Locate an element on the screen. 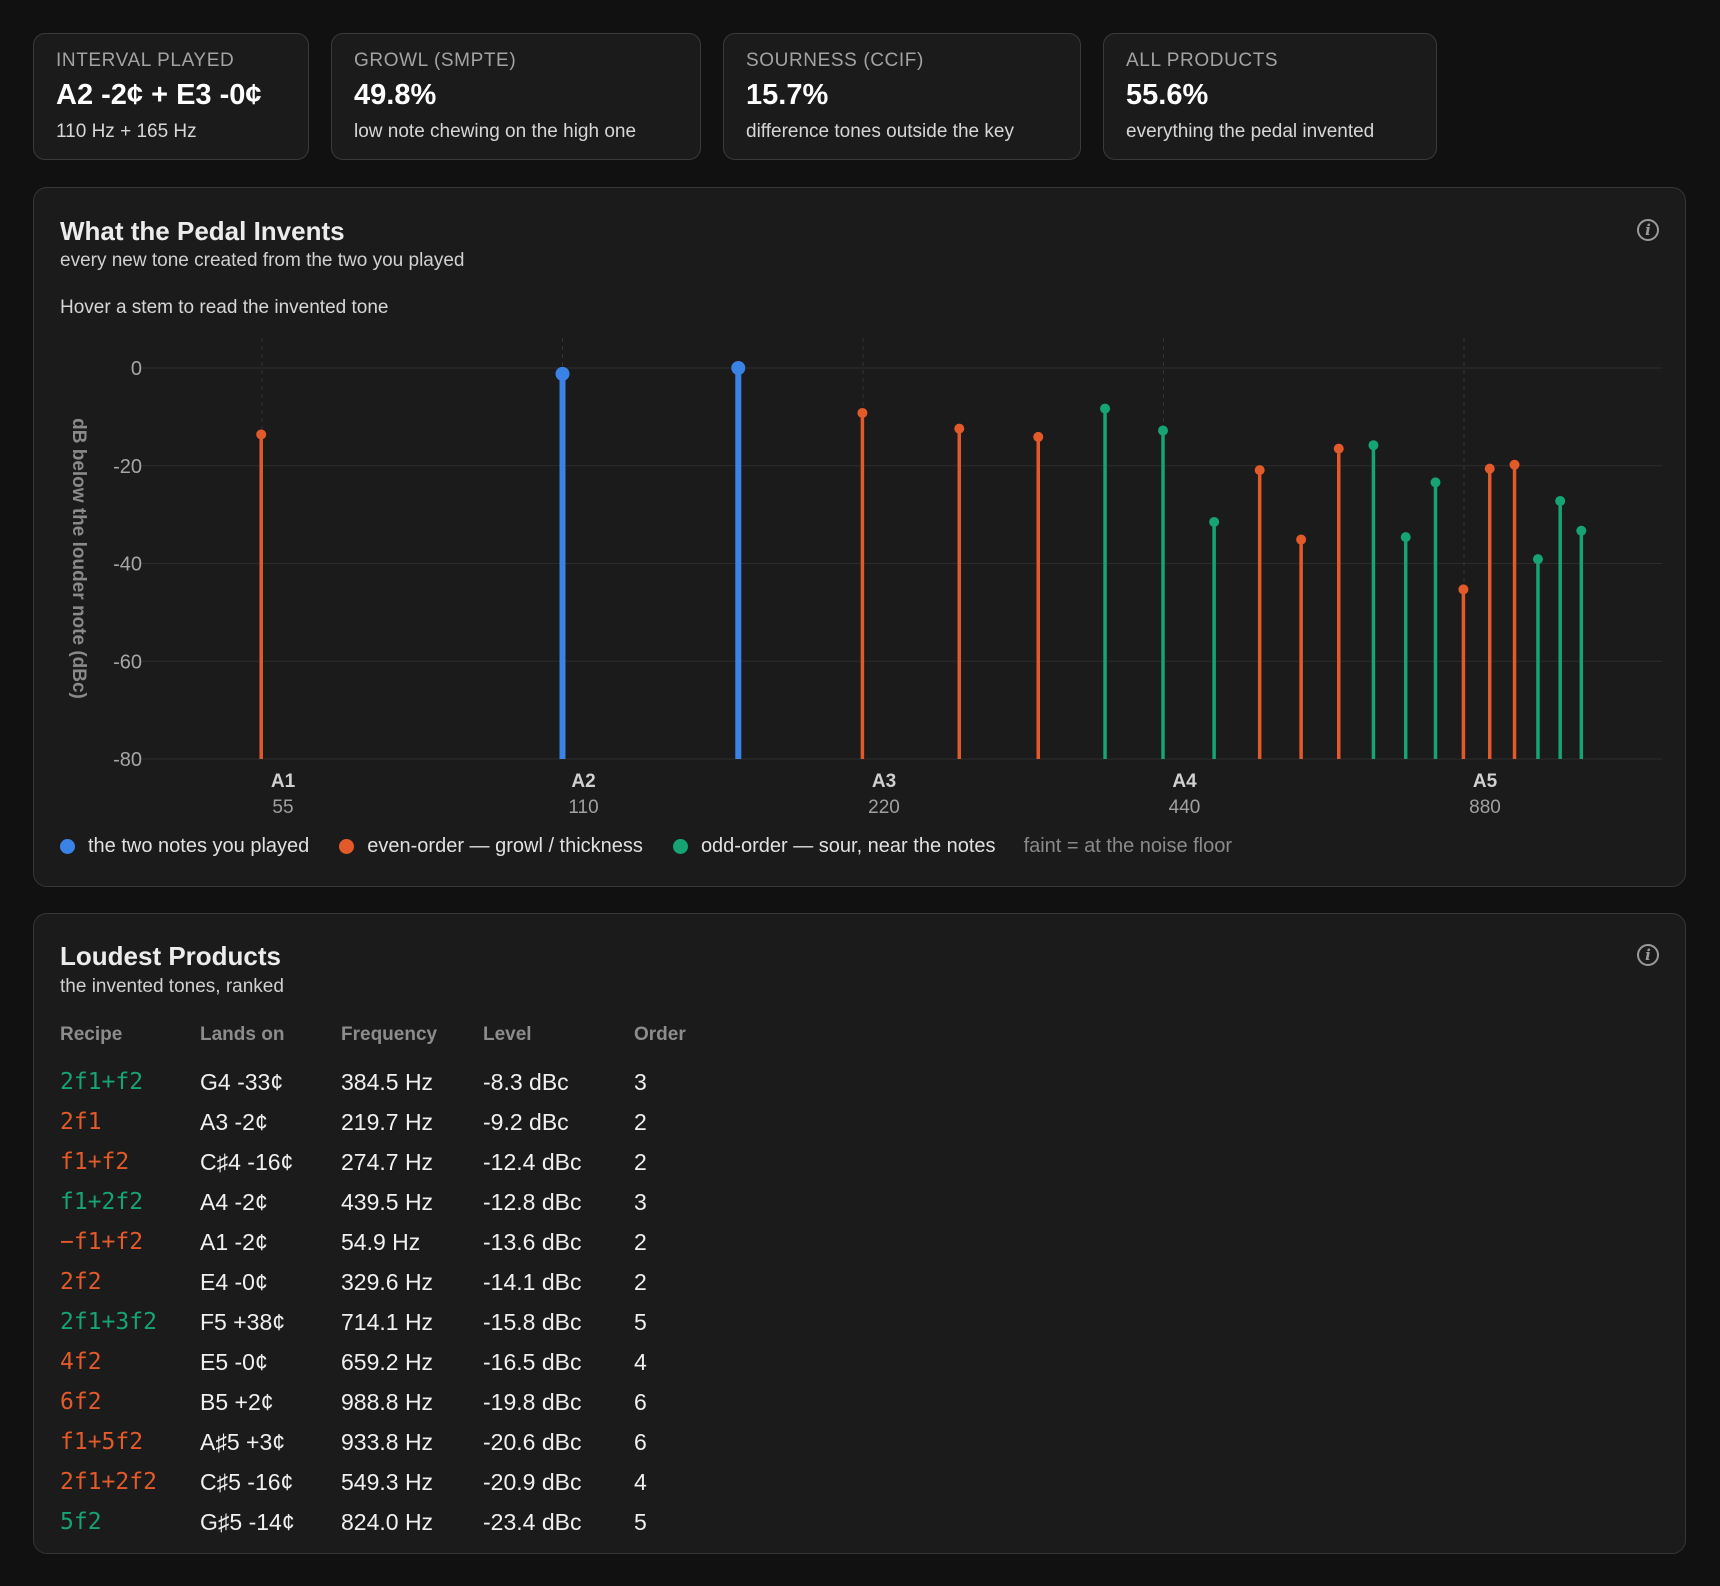 The height and width of the screenshot is (1586, 1720). frequency-cell: 824.0 Hz is located at coordinates (387, 1521).